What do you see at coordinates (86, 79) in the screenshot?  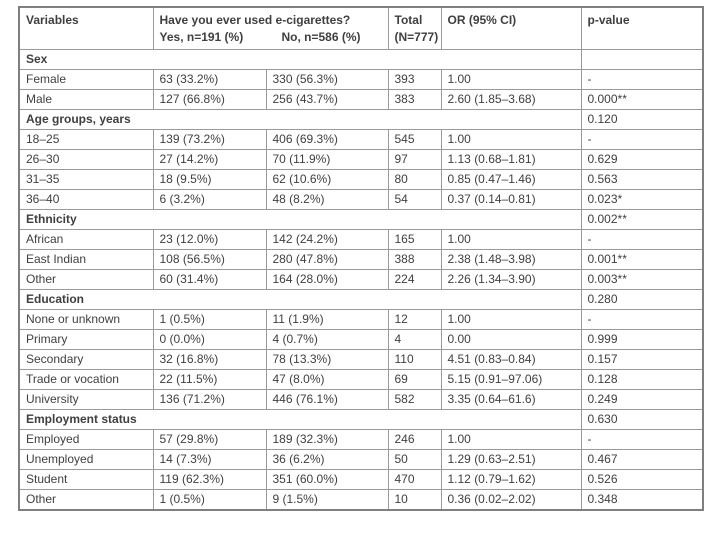 I see `variable-cell: Female` at bounding box center [86, 79].